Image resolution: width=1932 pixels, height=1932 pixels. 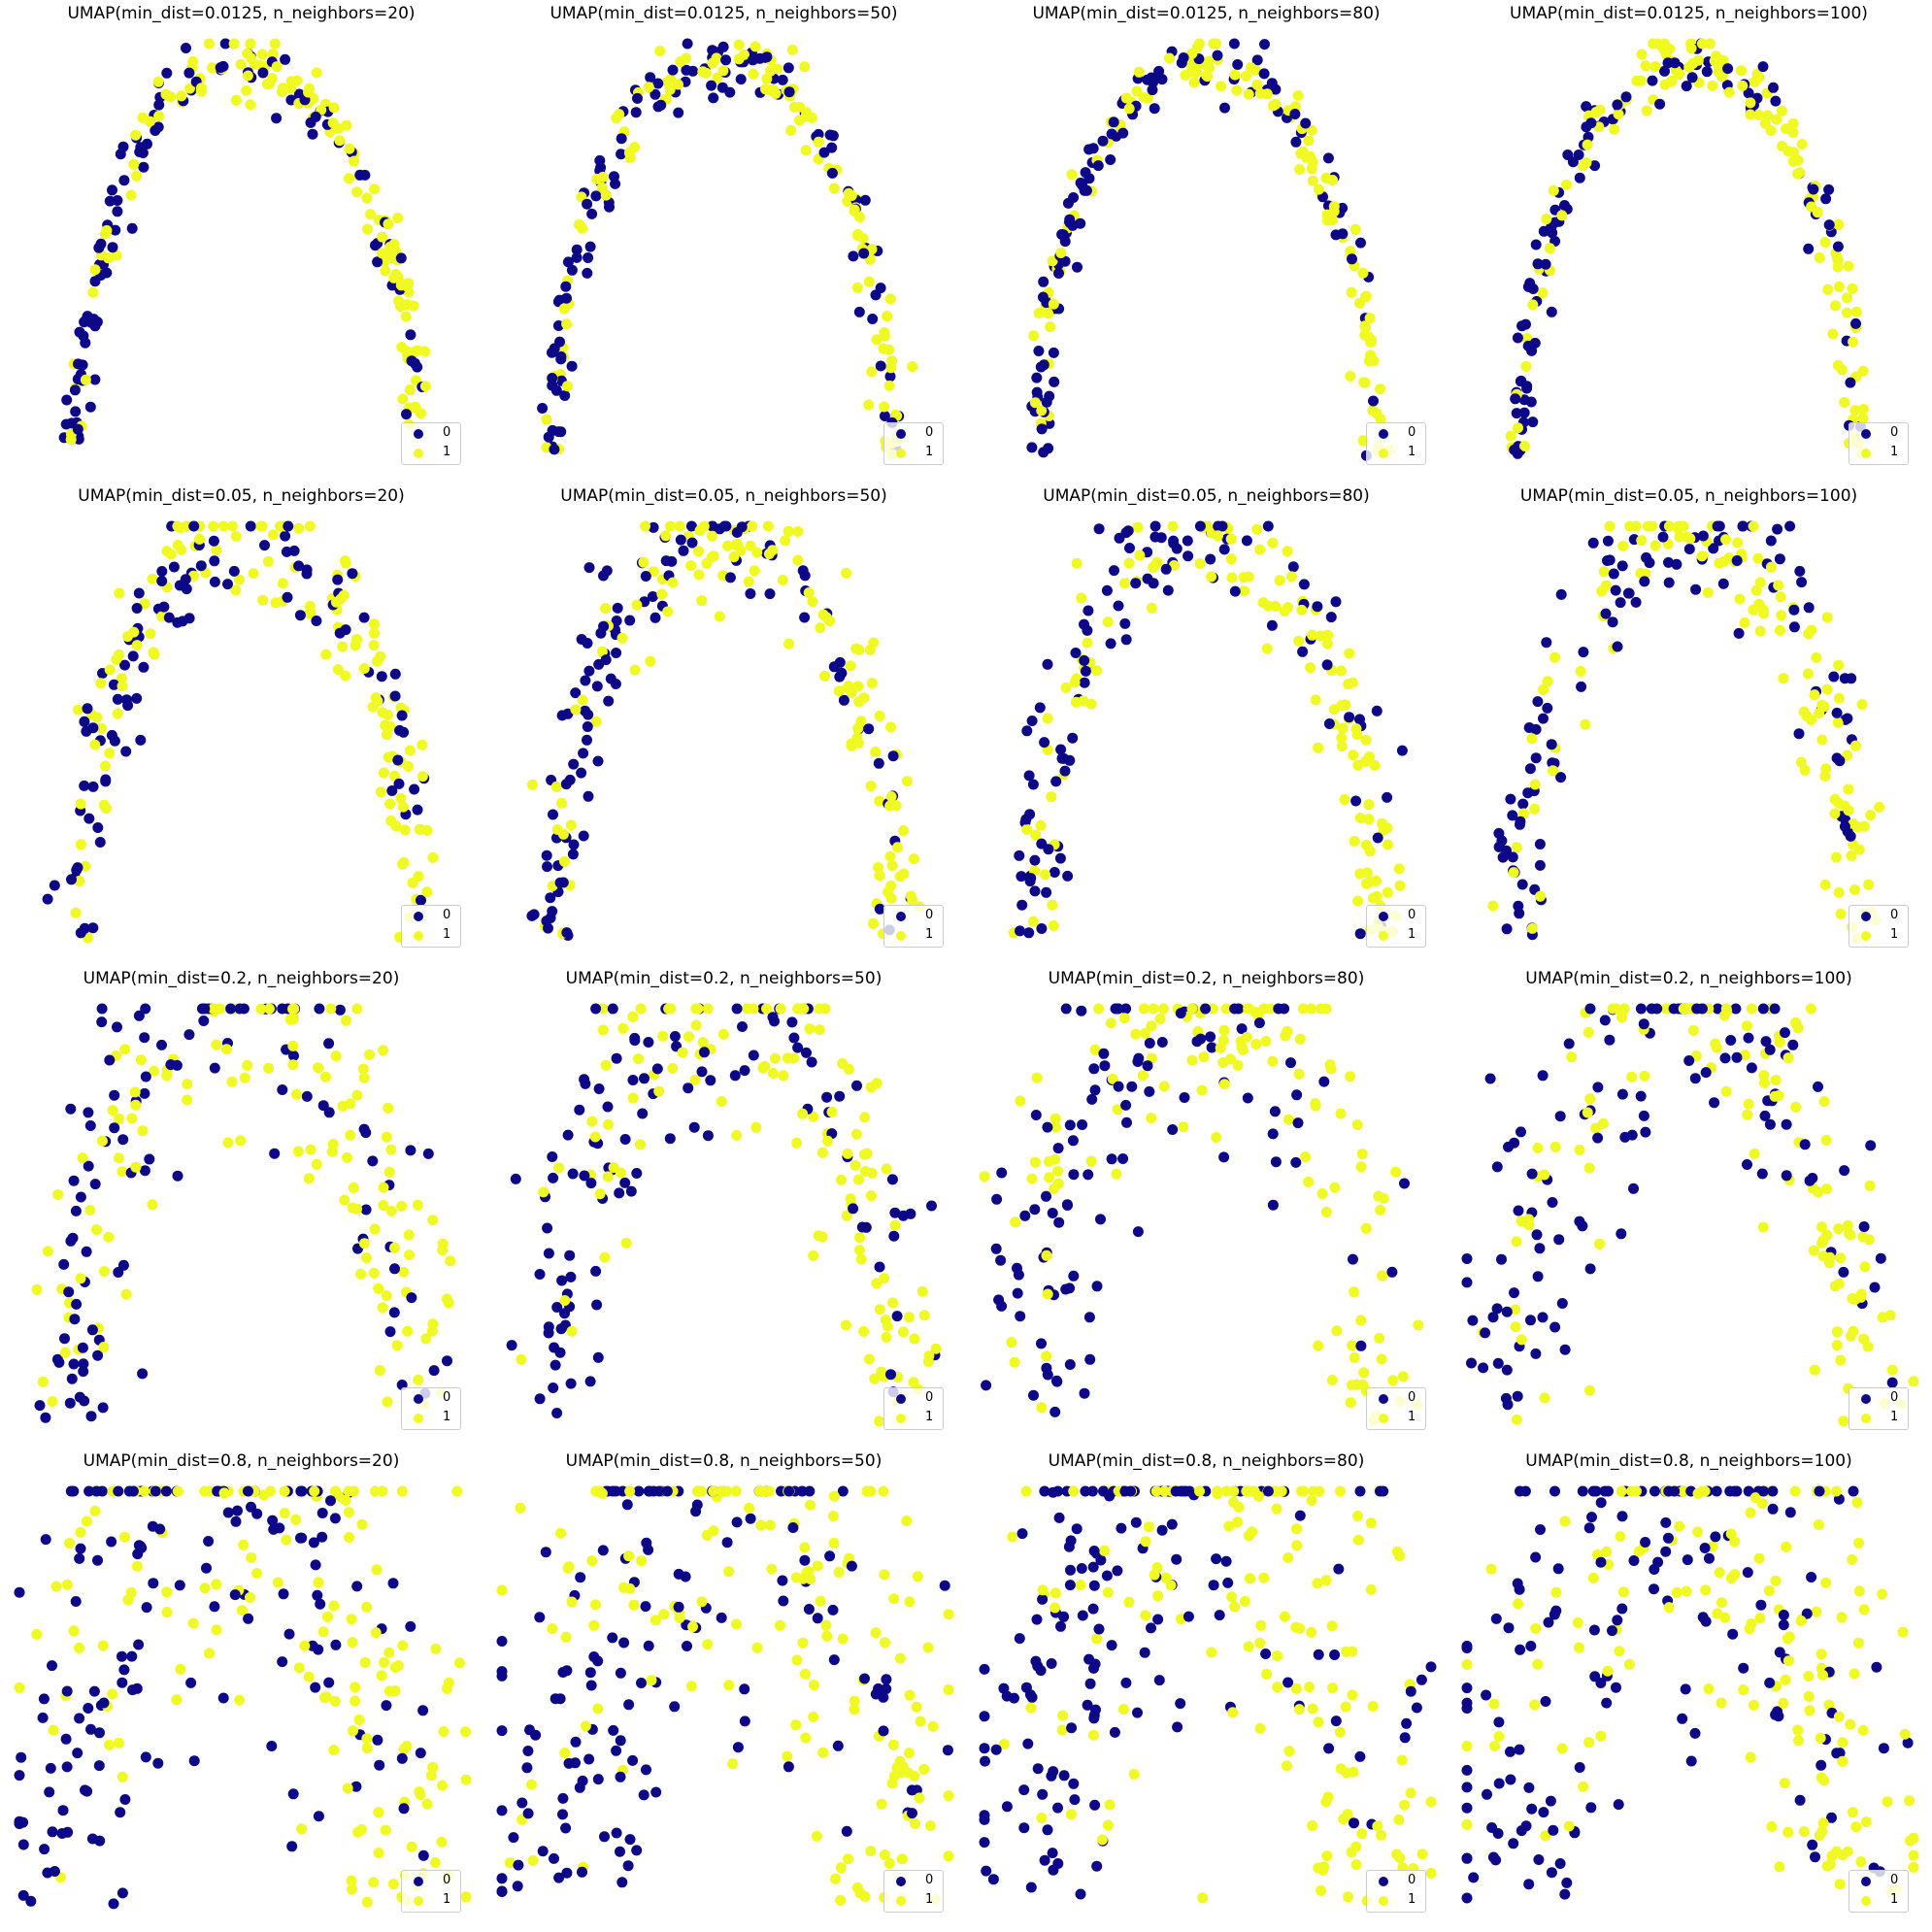 I want to click on legend-marker, so click(x=1383, y=1419).